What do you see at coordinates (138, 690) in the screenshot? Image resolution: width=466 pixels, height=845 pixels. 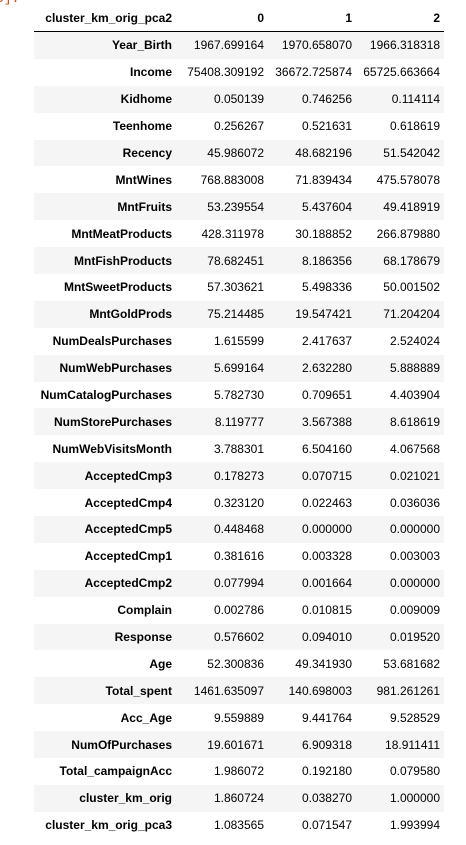 I see `row-label: Total_spent` at bounding box center [138, 690].